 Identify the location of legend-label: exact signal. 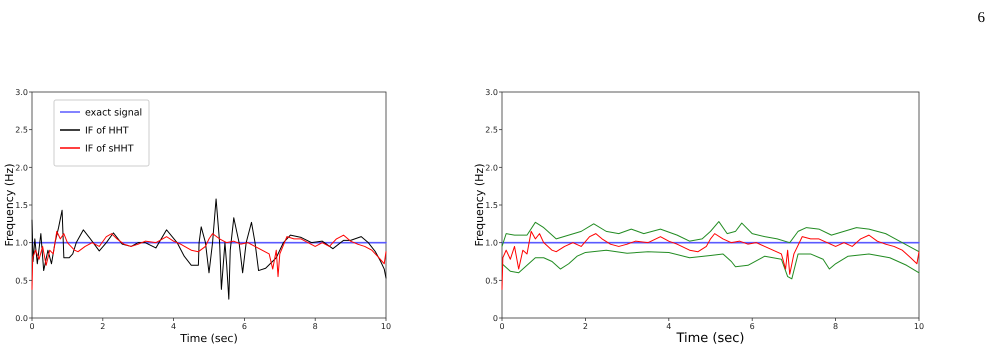
(113, 113).